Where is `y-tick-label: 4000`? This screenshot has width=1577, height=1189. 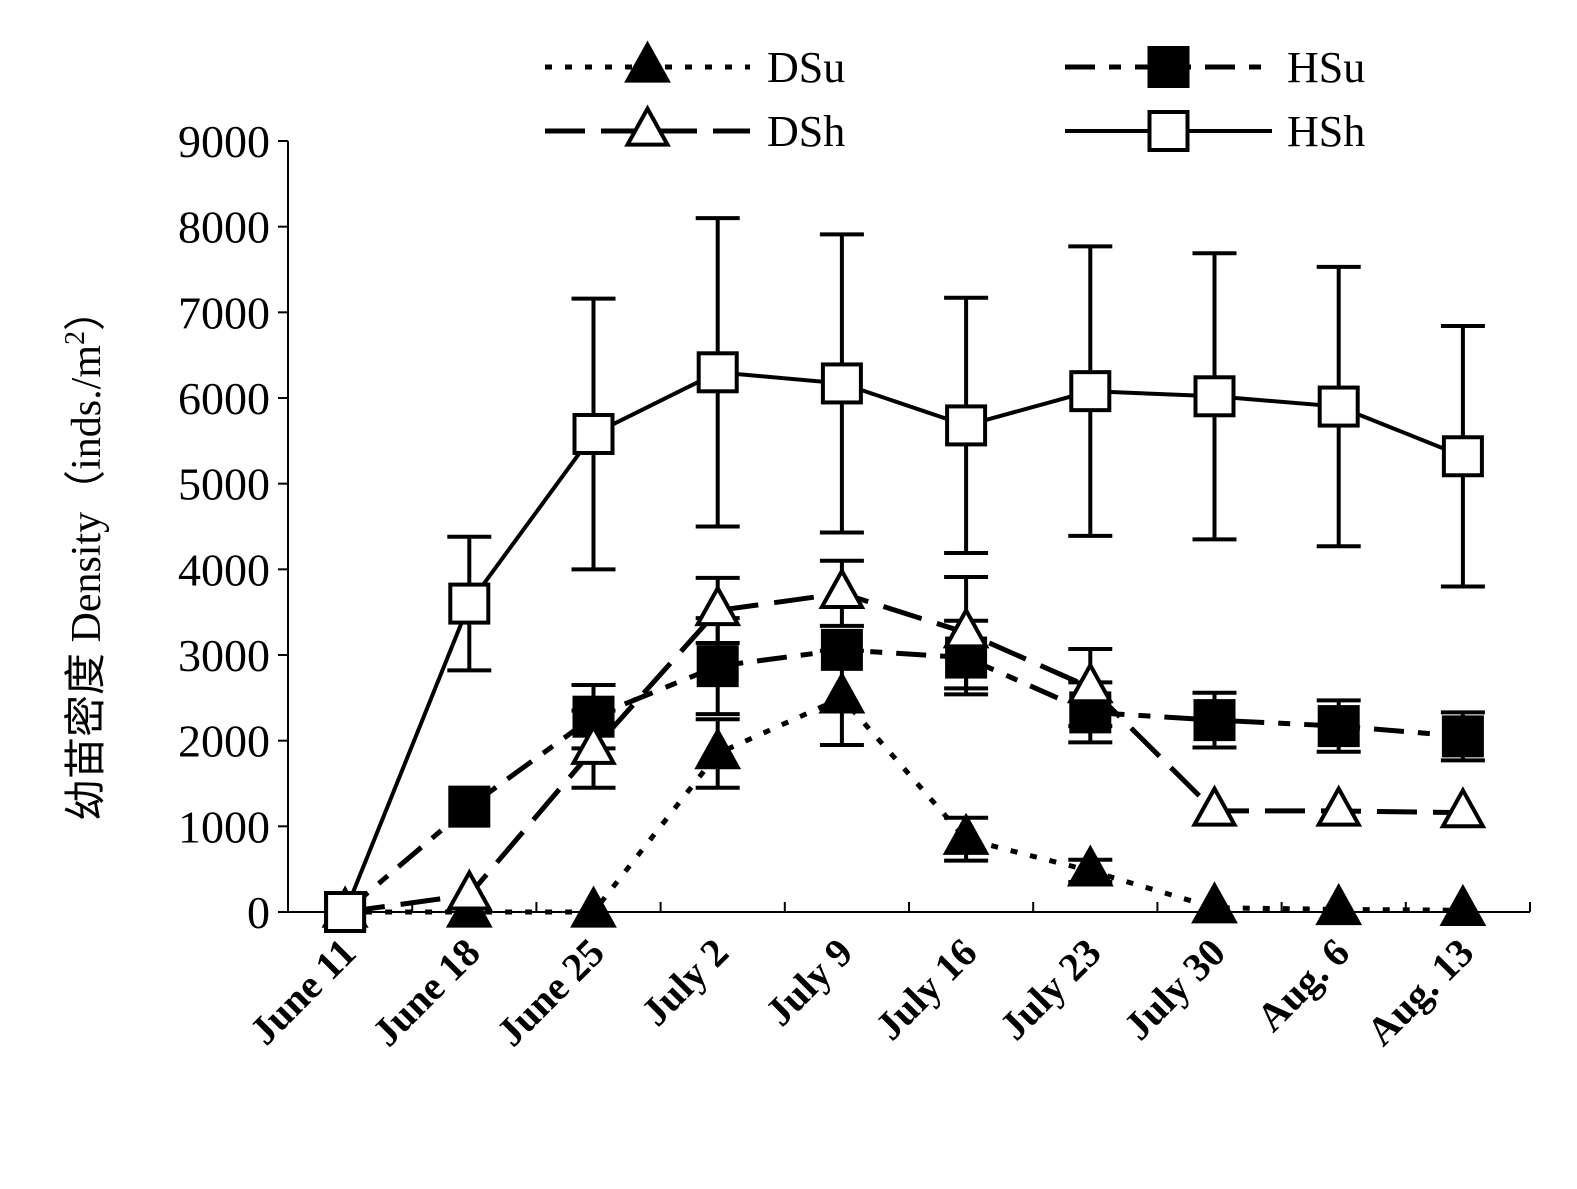 y-tick-label: 4000 is located at coordinates (224, 569).